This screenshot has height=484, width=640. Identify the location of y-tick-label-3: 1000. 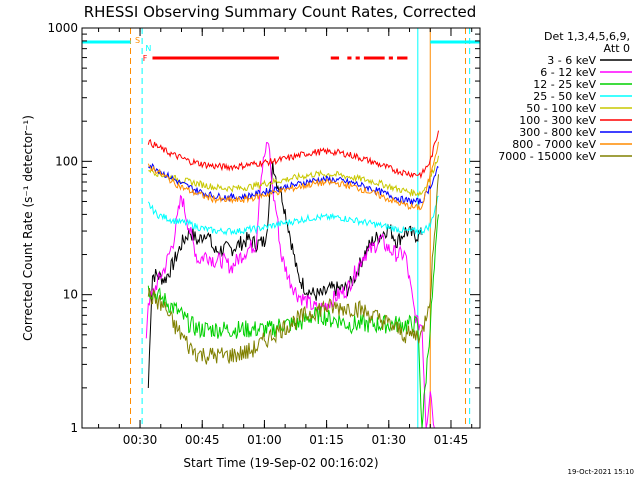
(62, 28).